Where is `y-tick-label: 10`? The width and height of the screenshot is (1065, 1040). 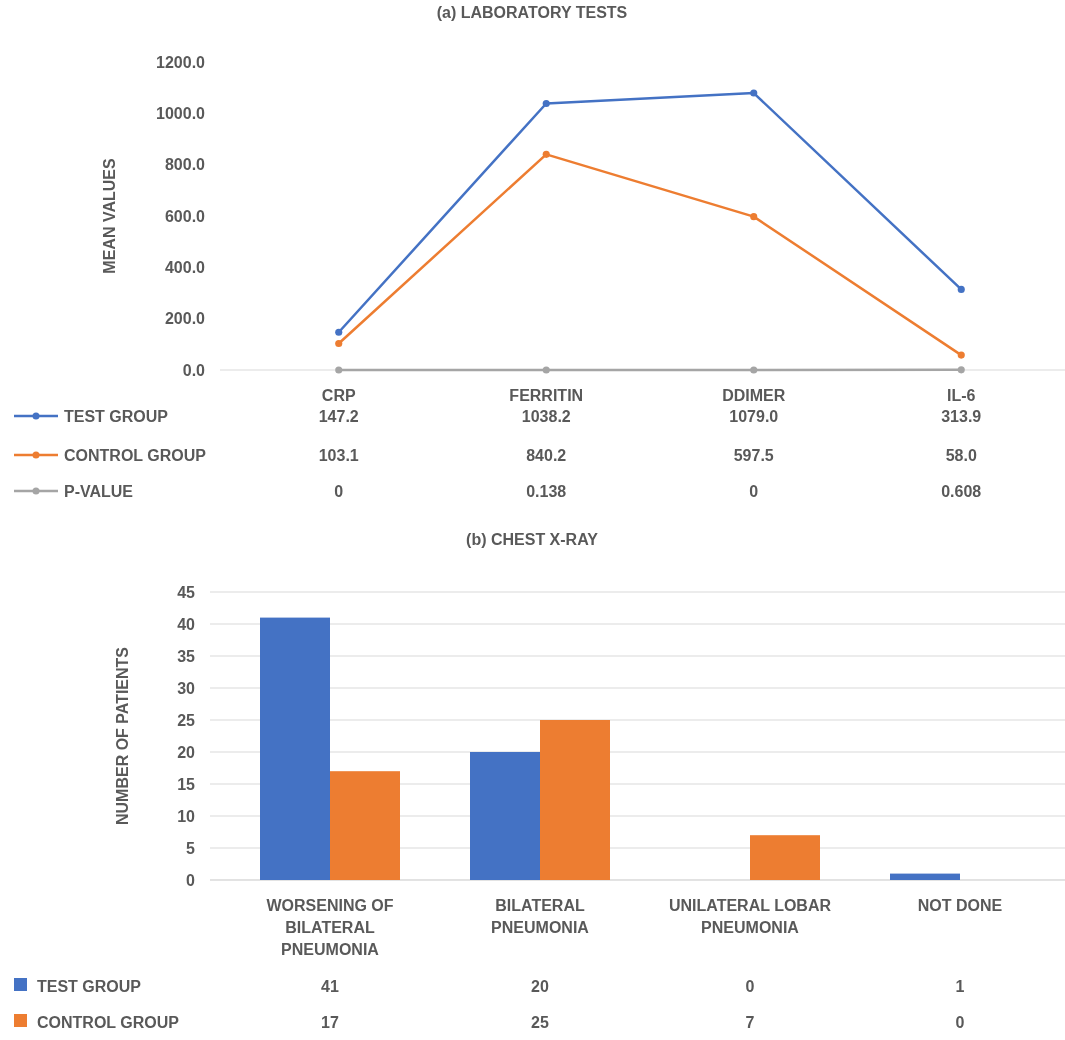 y-tick-label: 10 is located at coordinates (186, 816).